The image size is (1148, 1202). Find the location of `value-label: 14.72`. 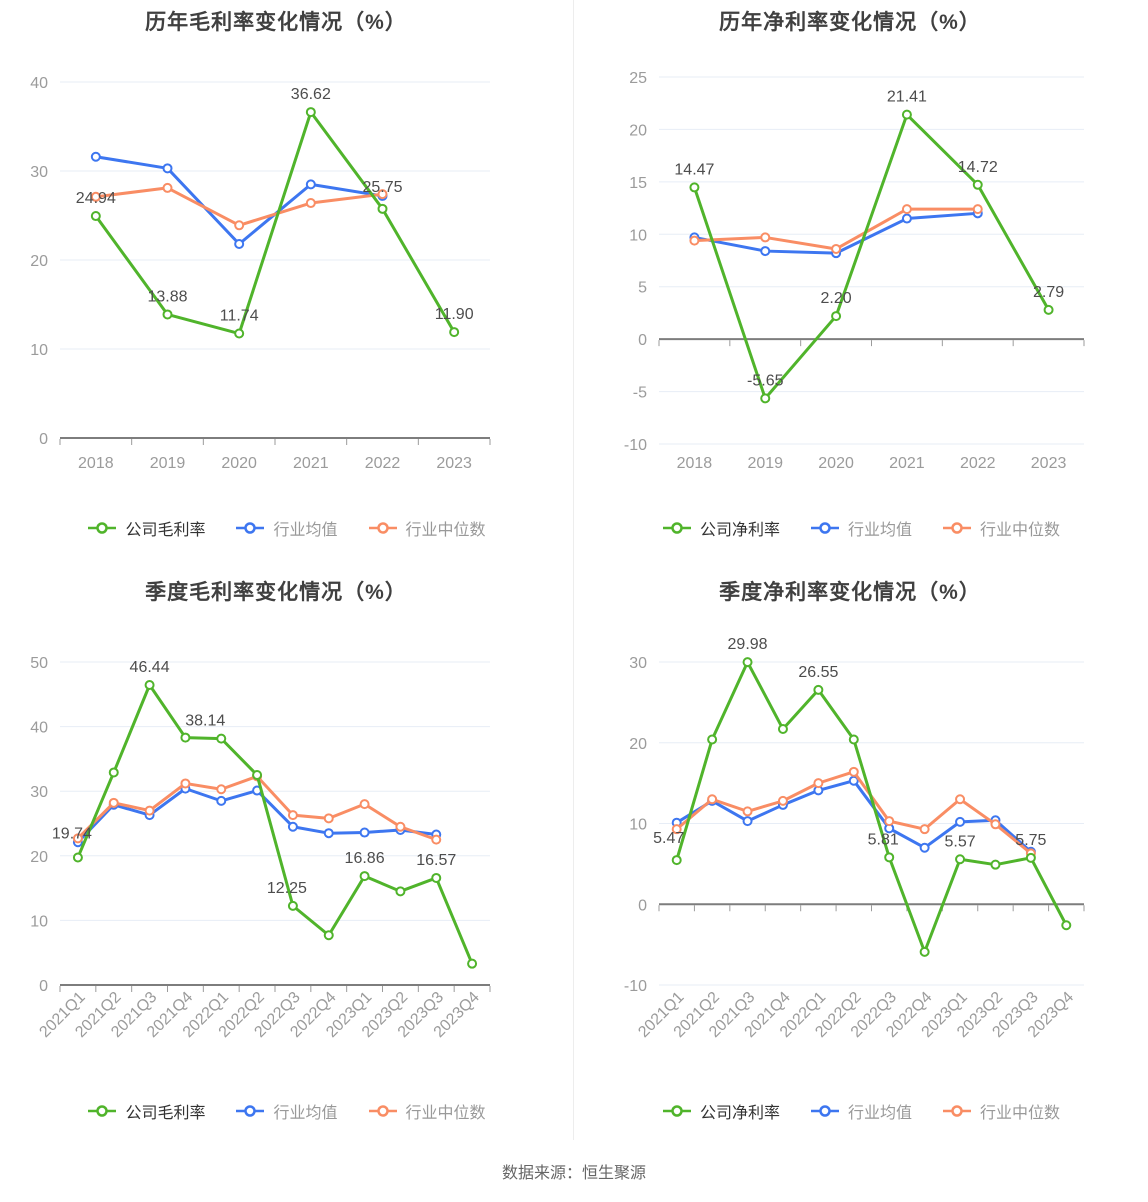

value-label: 14.72 is located at coordinates (978, 167).